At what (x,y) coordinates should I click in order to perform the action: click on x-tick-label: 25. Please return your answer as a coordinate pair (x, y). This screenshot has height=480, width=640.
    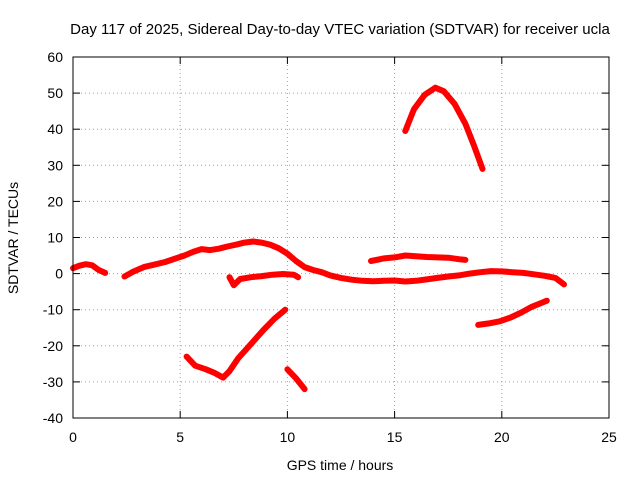
    Looking at the image, I should click on (609, 437).